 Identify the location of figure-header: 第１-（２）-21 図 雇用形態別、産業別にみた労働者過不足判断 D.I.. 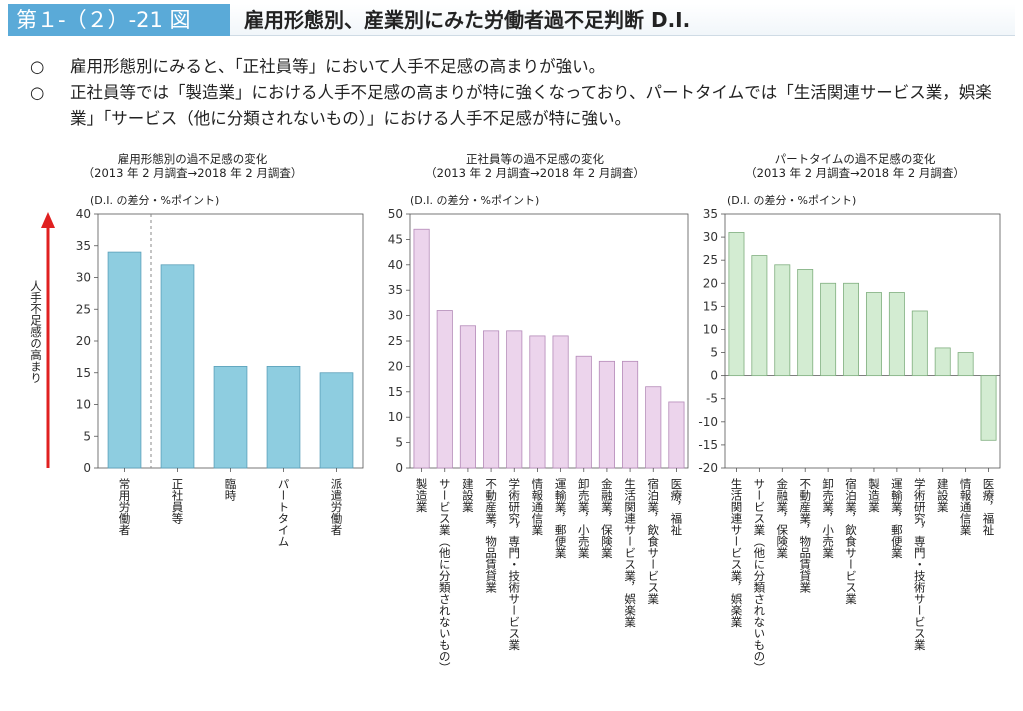
(511, 20).